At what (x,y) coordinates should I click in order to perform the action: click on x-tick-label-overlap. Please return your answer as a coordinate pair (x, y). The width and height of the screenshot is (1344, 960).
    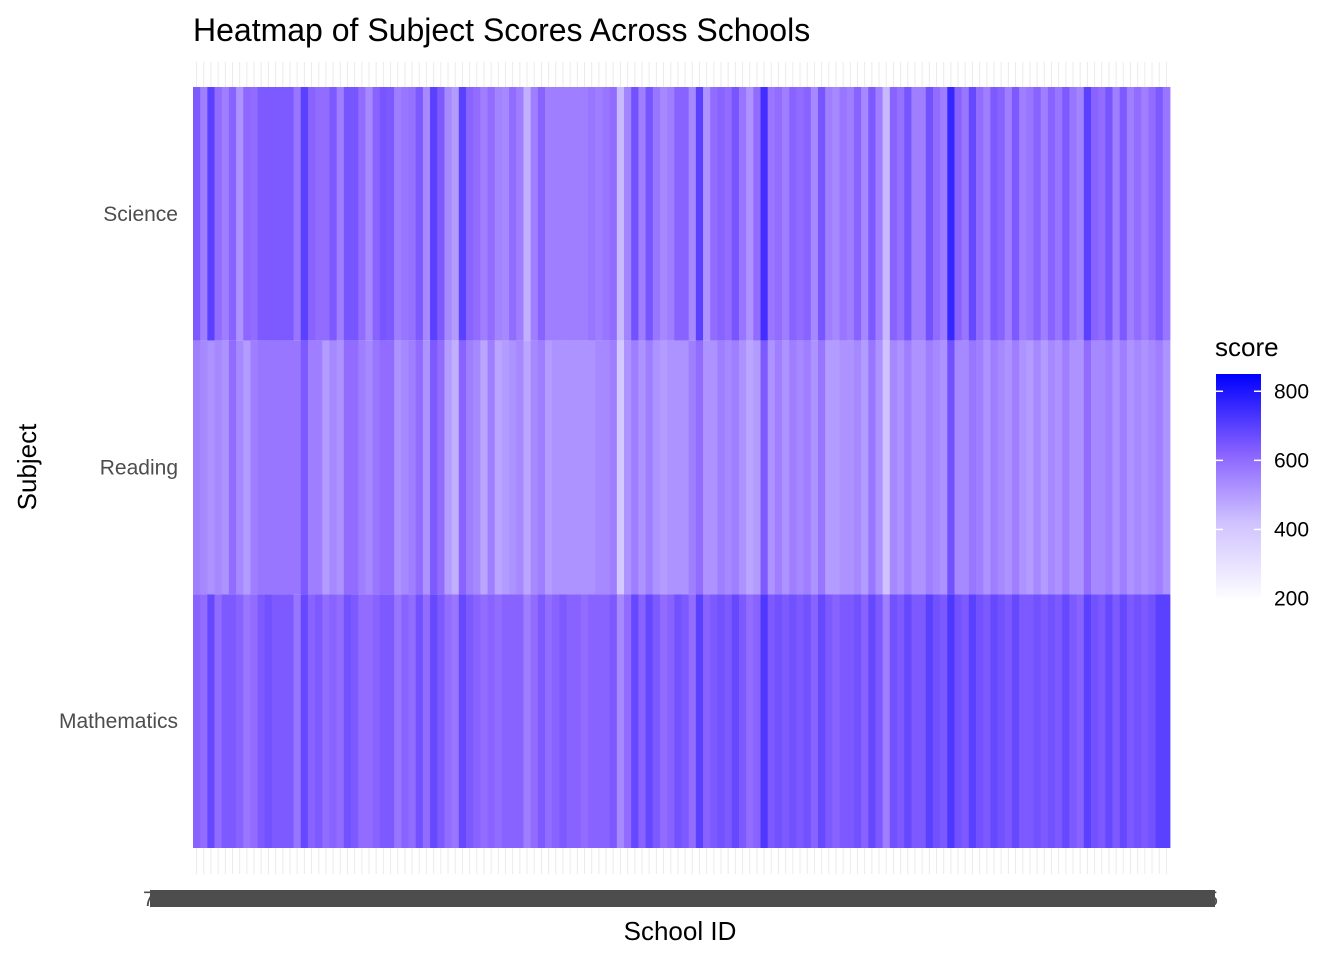
    Looking at the image, I should click on (682, 898).